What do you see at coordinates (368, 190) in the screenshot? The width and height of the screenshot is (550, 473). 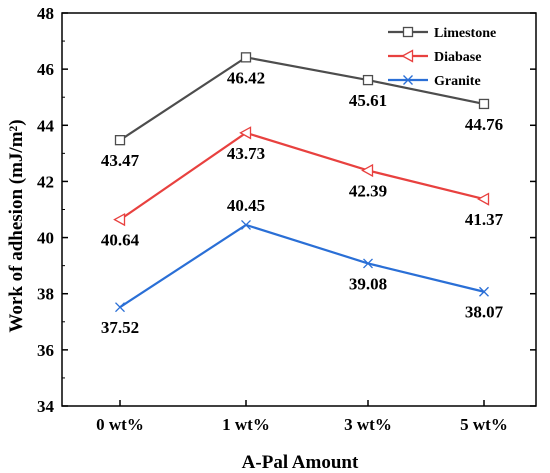 I see `data-label-diabase: 42.39` at bounding box center [368, 190].